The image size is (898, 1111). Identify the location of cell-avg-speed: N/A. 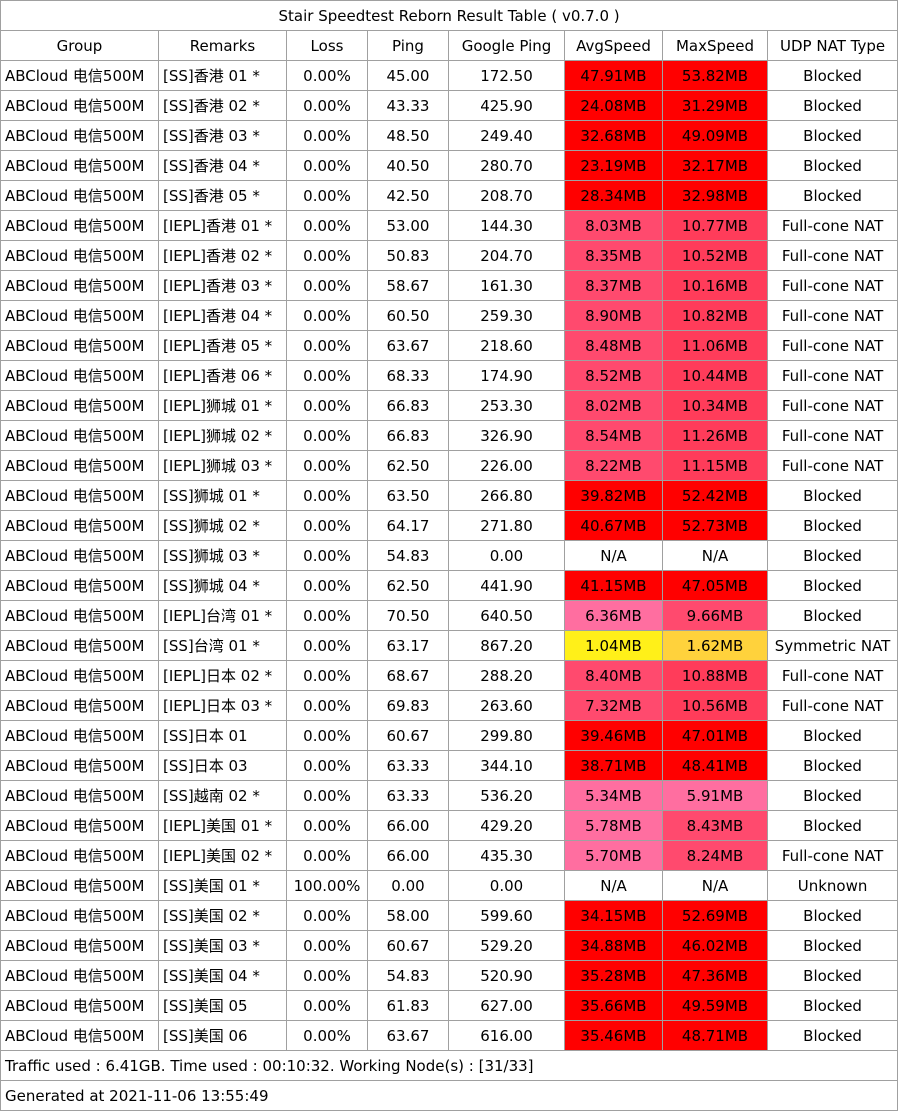
(613, 555).